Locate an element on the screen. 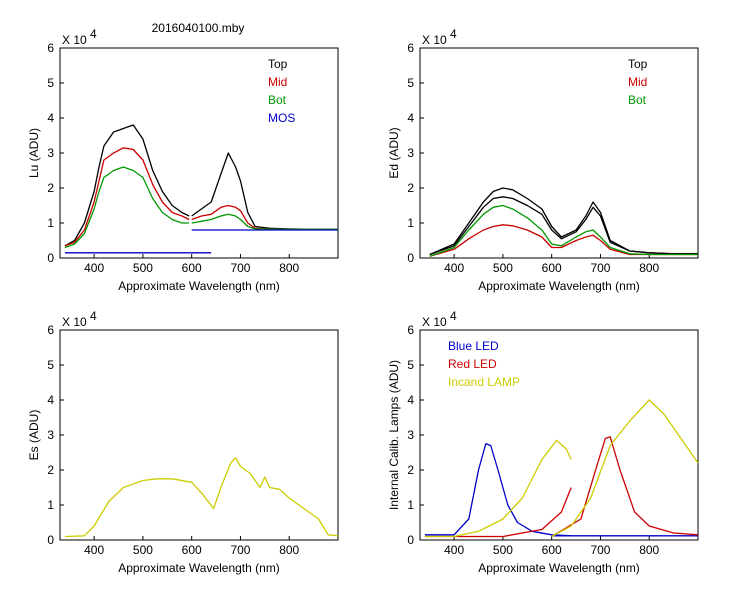 Image resolution: width=750 pixels, height=600 pixels. ed-xtick-label: 700 is located at coordinates (600, 268).